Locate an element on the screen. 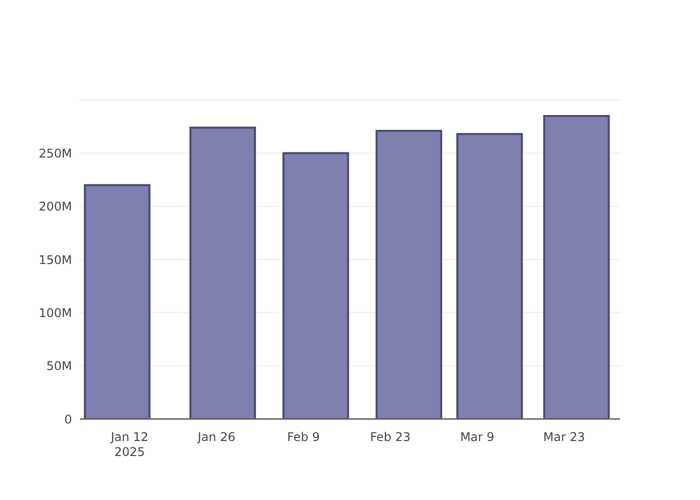 The image size is (700, 500). y-tick-label: 50M is located at coordinates (59, 366).